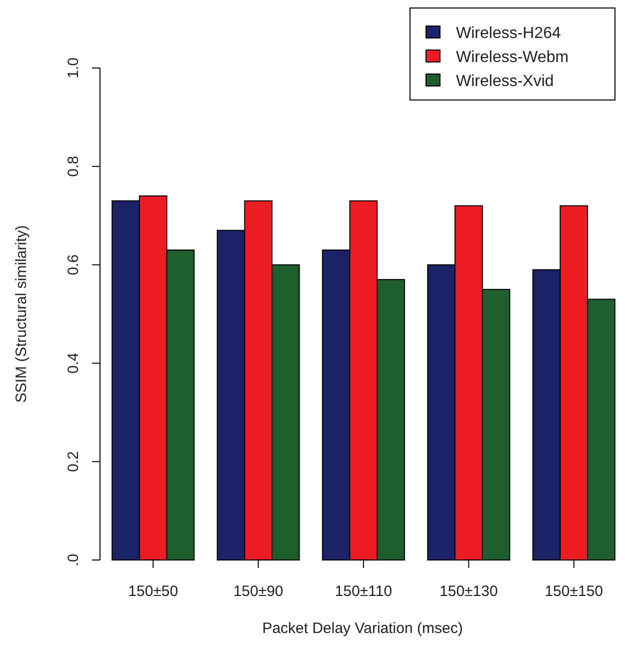 This screenshot has height=645, width=625. What do you see at coordinates (73, 166) in the screenshot?
I see `y-tick-label: 0.8` at bounding box center [73, 166].